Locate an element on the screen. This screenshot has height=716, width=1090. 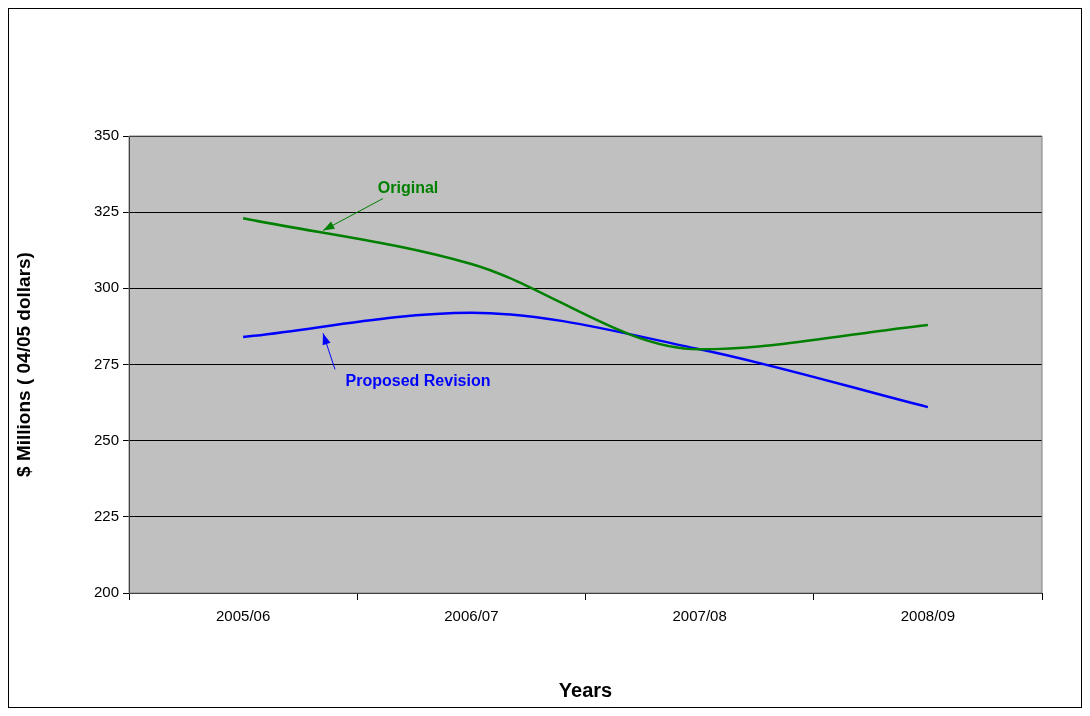
x-axis-title: Years is located at coordinates (585, 689).